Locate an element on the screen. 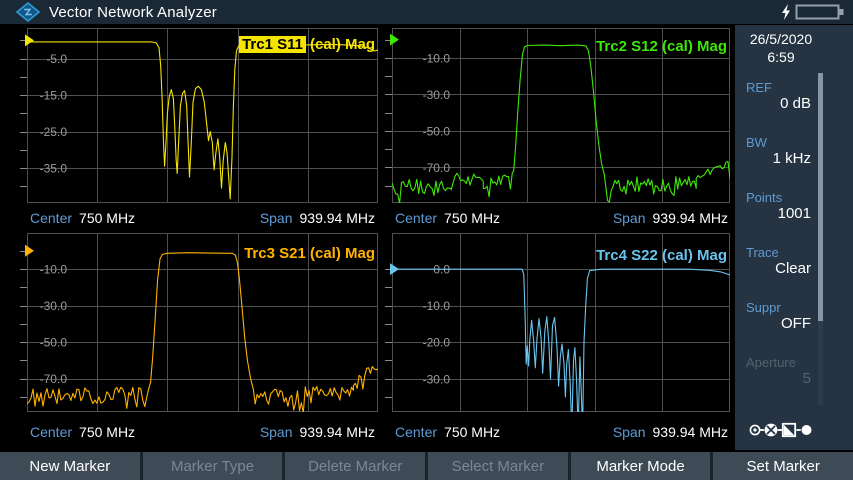 This screenshot has height=480, width=853. trace-label-s21: Trc3 S21 (cal) Mag is located at coordinates (307, 253).